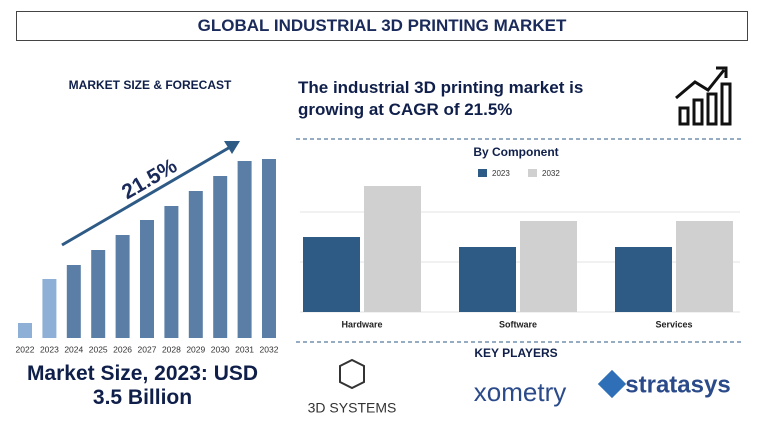 Image resolution: width=768 pixels, height=432 pixels. Describe the element at coordinates (677, 384) in the screenshot. I see `player-logo: stratasys` at that location.